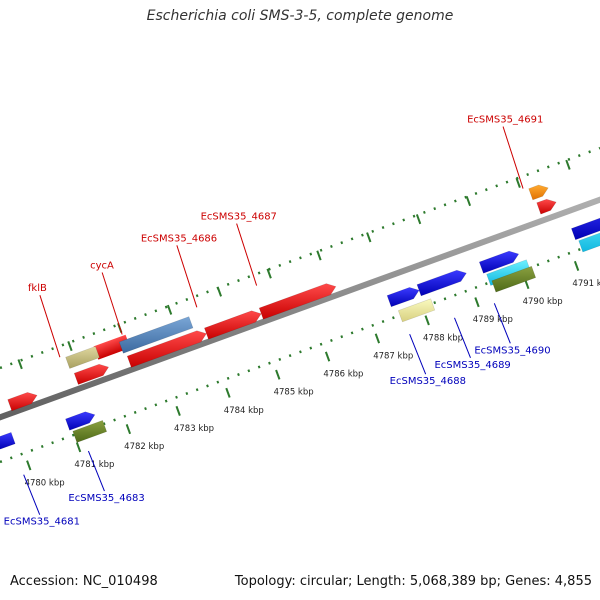  Describe the element at coordinates (84, 581) in the screenshot. I see `accession-text: Accession: NC_010498` at that location.